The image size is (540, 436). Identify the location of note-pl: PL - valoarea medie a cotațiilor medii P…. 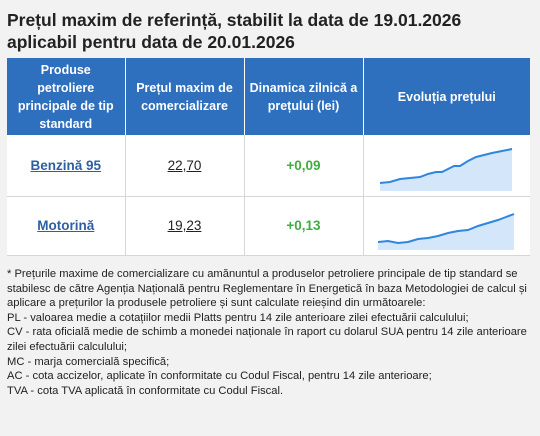
(238, 317).